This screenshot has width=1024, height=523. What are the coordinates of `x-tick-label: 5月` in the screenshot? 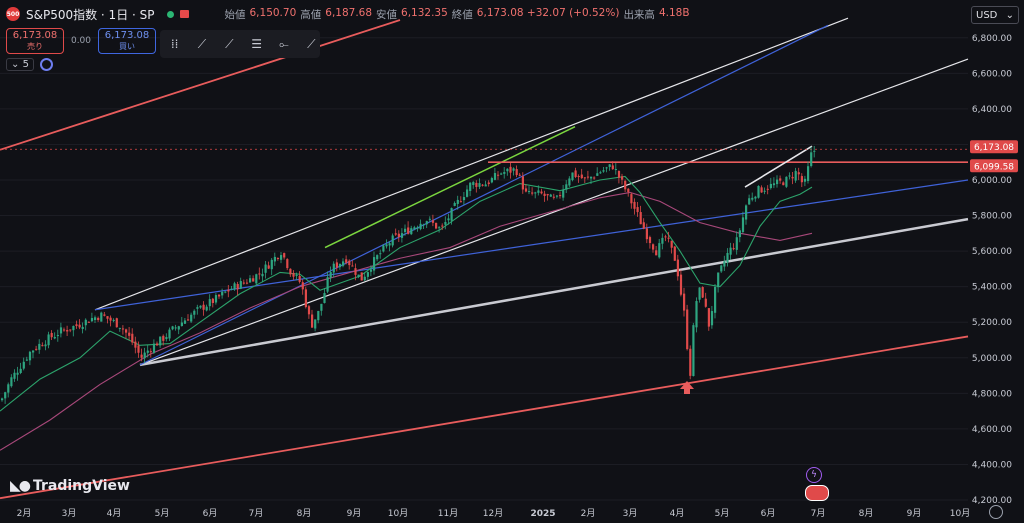 It's located at (722, 513).